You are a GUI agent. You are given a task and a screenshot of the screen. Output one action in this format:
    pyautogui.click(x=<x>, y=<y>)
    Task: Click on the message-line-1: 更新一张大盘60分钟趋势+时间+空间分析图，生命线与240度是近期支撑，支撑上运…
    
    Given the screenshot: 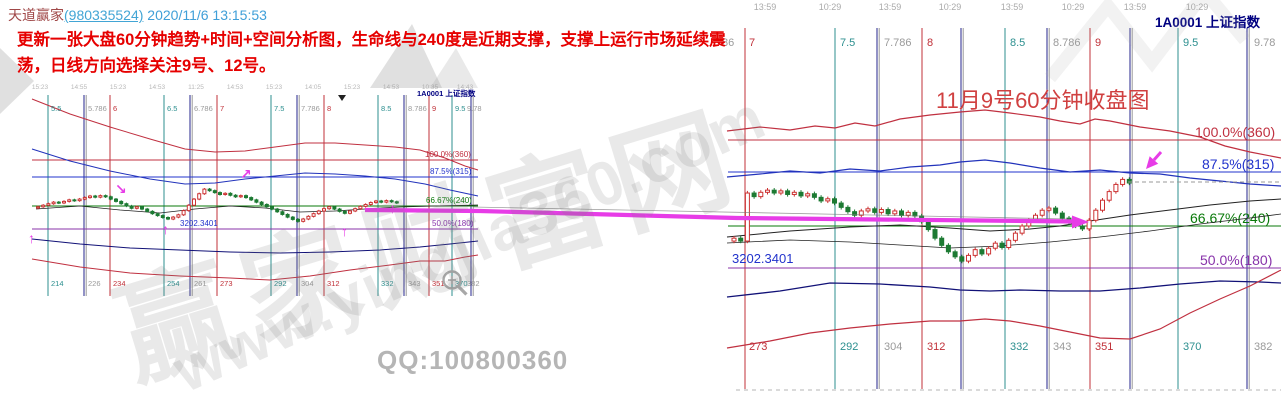 What is the action you would take?
    pyautogui.click(x=371, y=40)
    